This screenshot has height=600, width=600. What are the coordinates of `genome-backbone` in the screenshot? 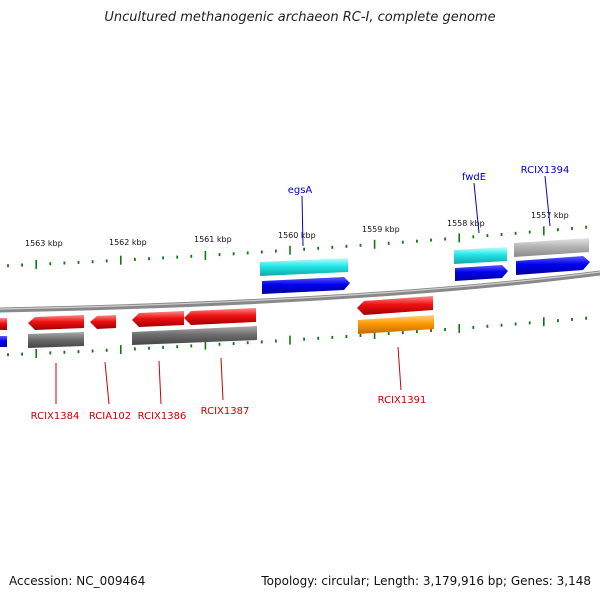 It's located at (300, 291).